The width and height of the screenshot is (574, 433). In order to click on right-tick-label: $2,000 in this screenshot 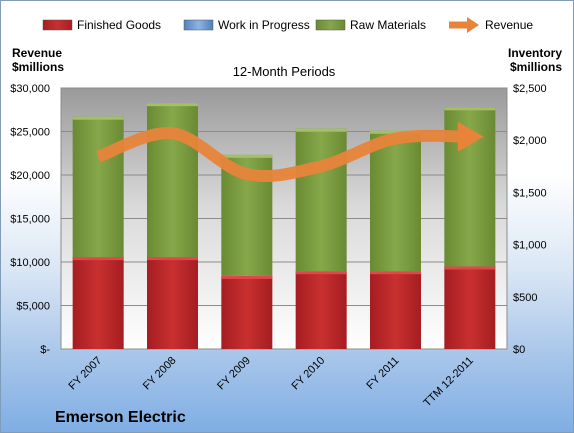, I will do `click(530, 141)`.